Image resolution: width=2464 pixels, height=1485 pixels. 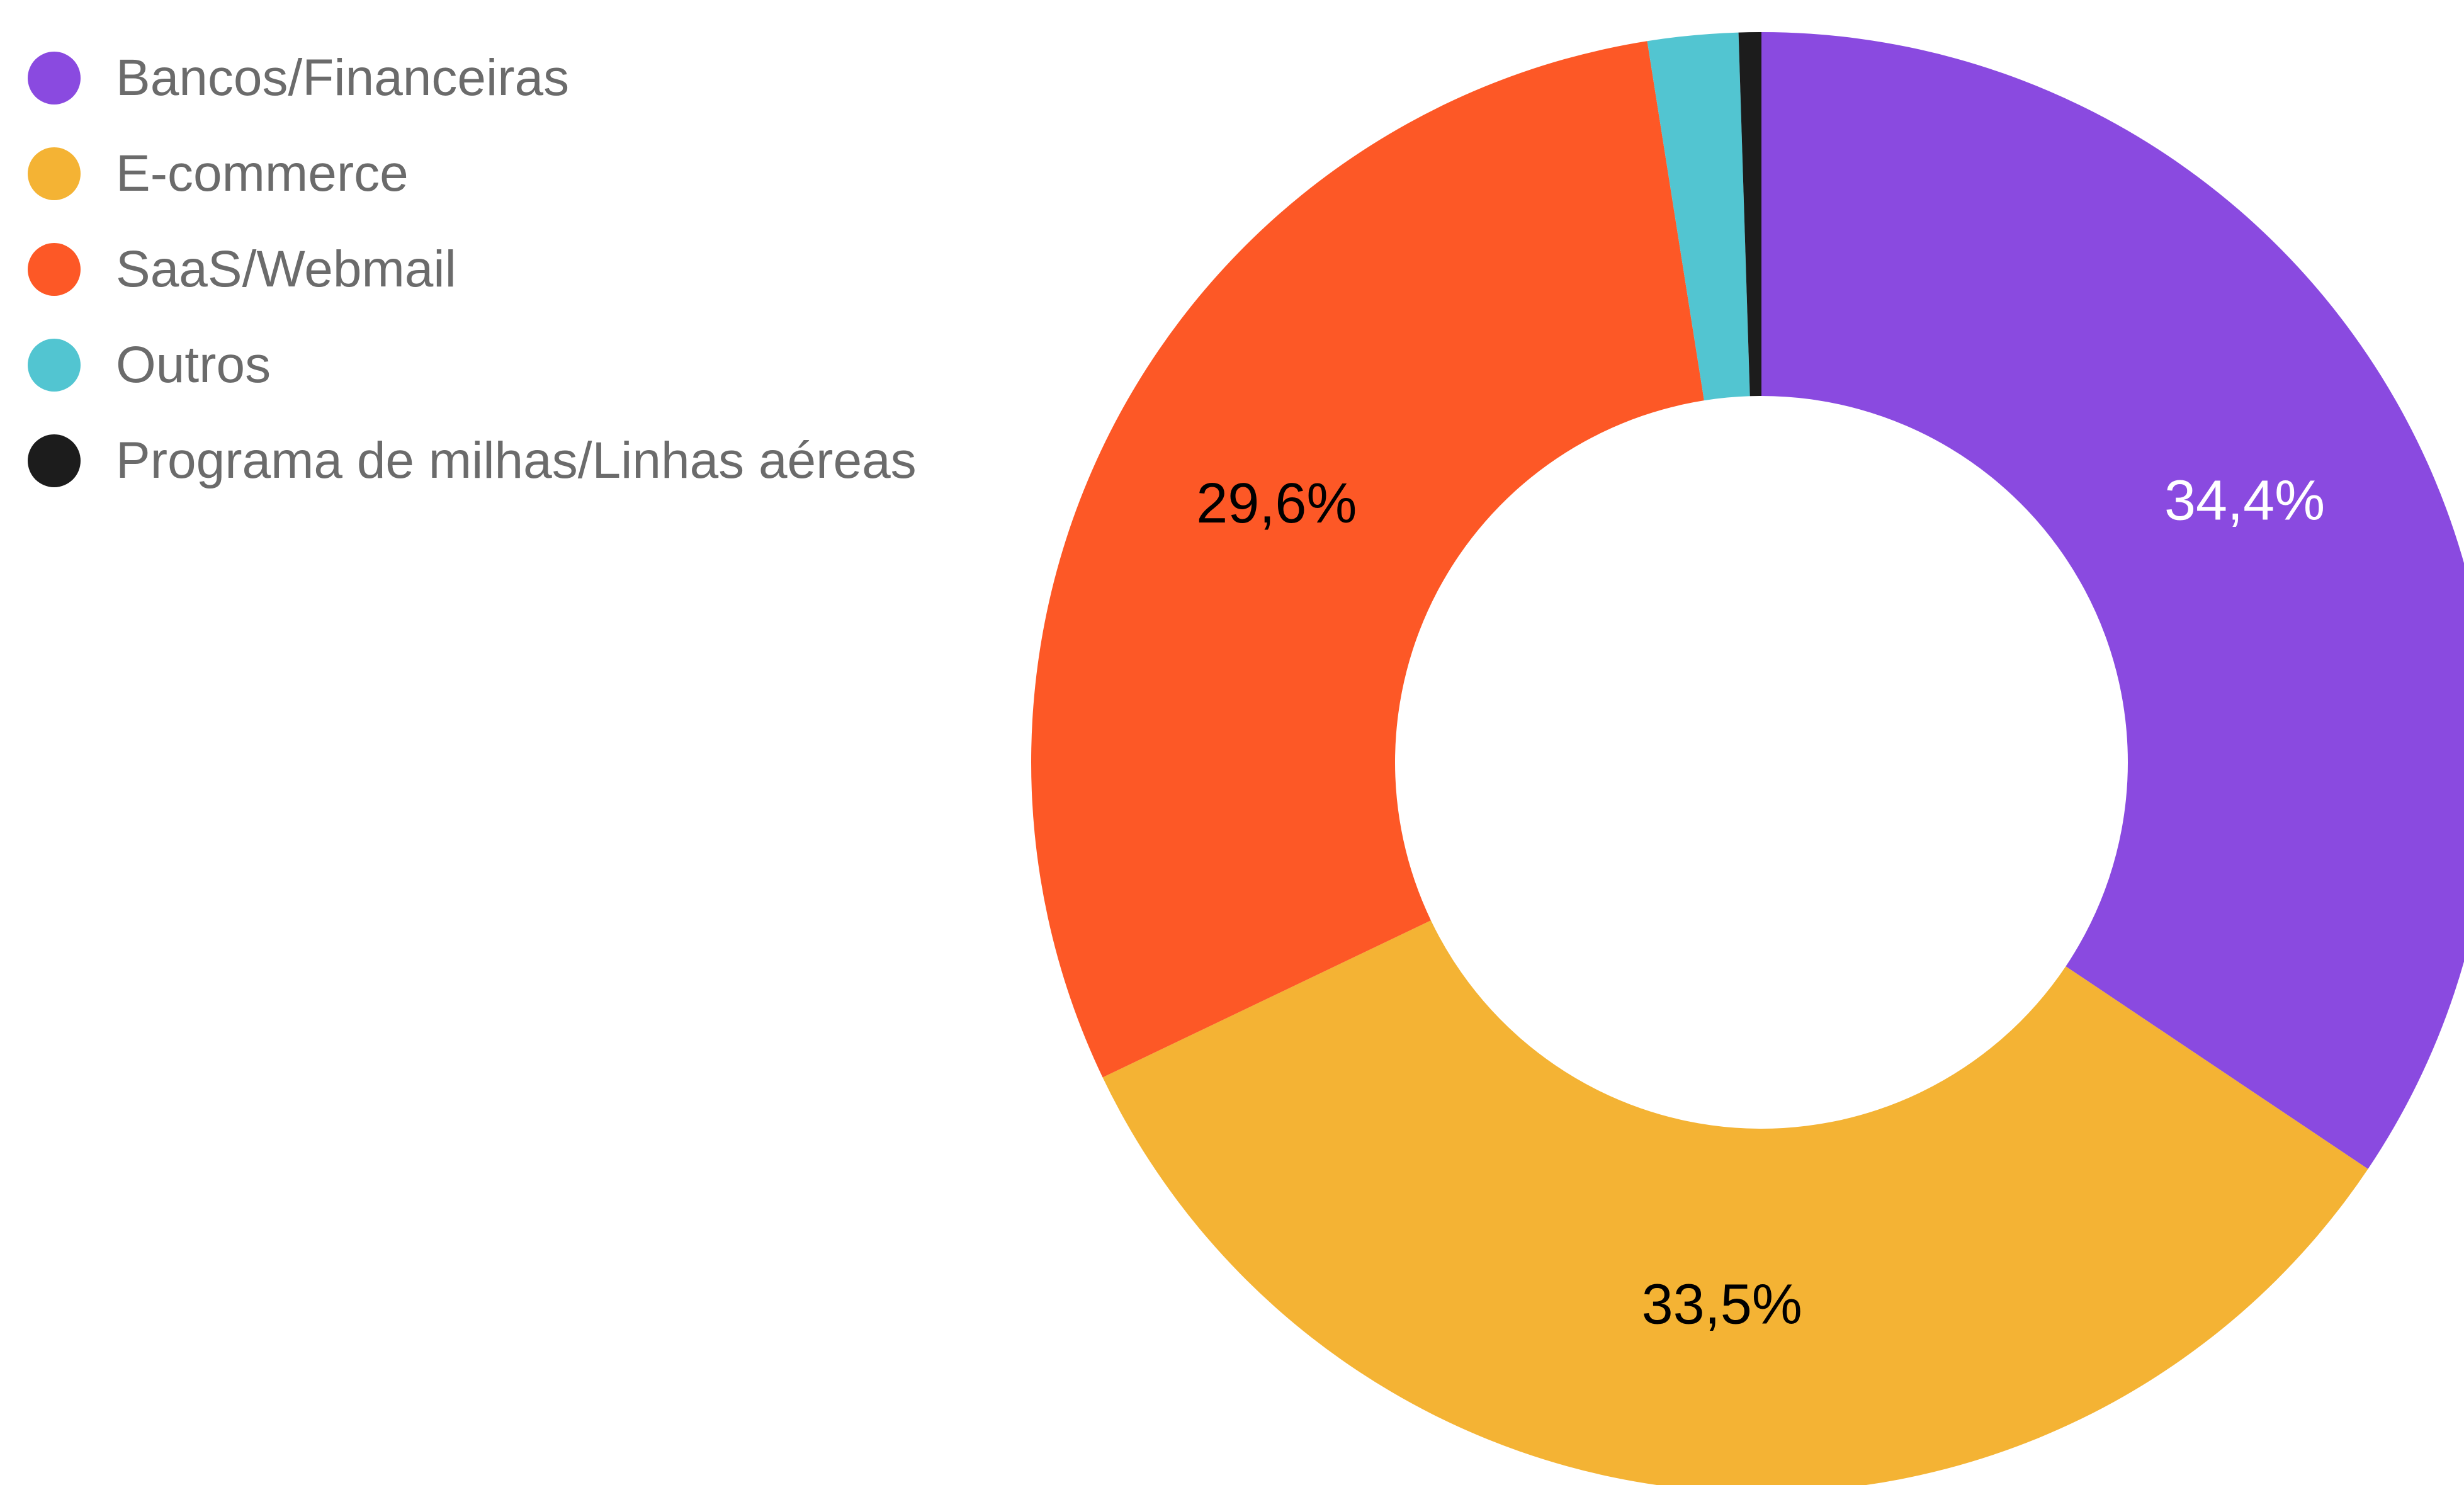 I want to click on legend-label: SaaS/Webmail, so click(x=286, y=269).